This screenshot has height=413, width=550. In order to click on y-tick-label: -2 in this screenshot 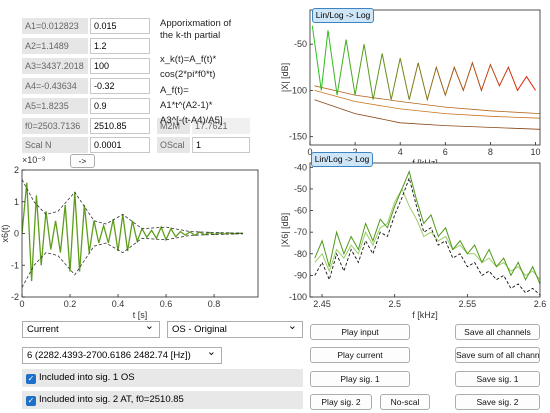, I will do `click(15, 297)`.